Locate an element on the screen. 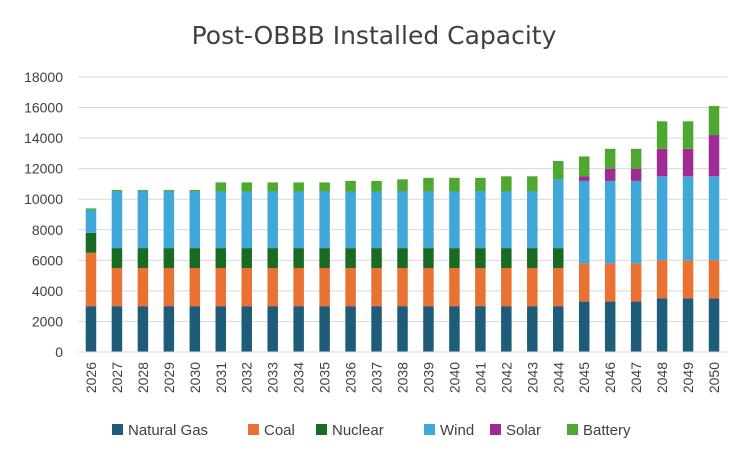 The height and width of the screenshot is (461, 747). bar-wind-2026 is located at coordinates (91, 221).